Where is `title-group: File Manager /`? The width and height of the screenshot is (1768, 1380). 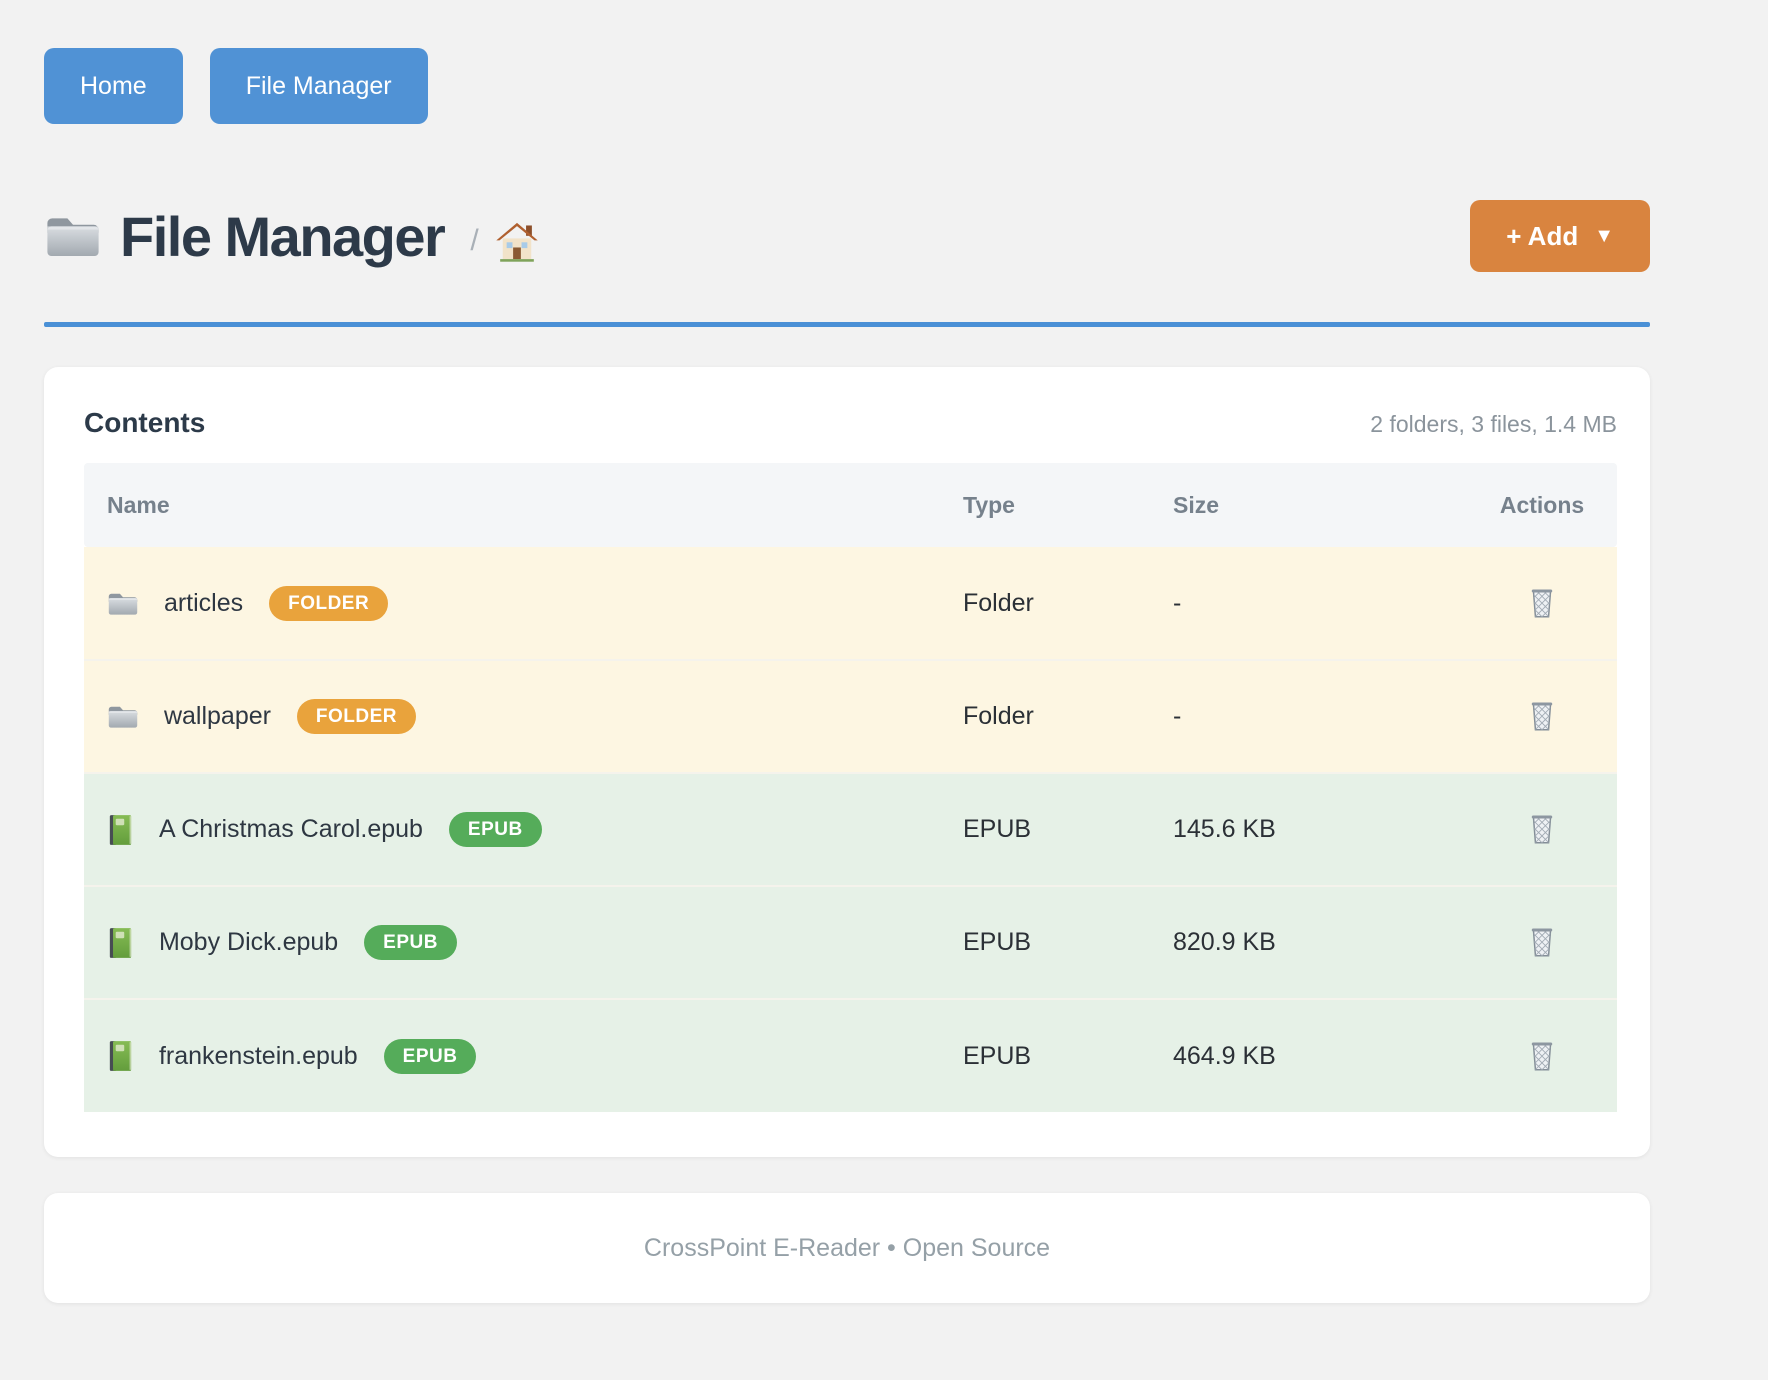 title-group: File Manager / is located at coordinates (291, 236).